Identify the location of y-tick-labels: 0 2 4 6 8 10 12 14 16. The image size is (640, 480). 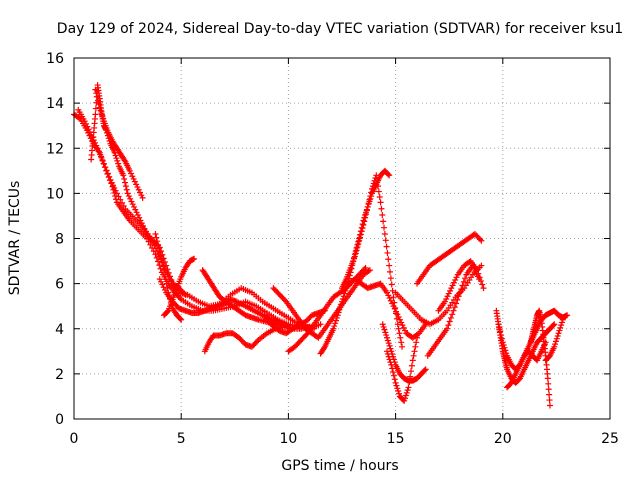
(55, 239).